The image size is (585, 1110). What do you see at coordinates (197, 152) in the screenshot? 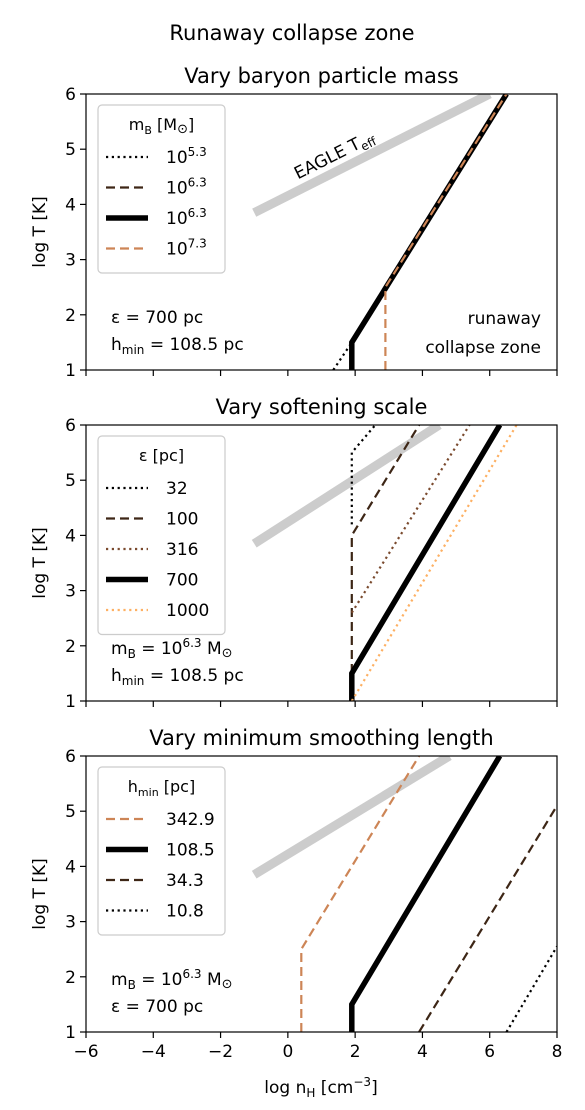
I see `legend-label-exponent: 5.3` at bounding box center [197, 152].